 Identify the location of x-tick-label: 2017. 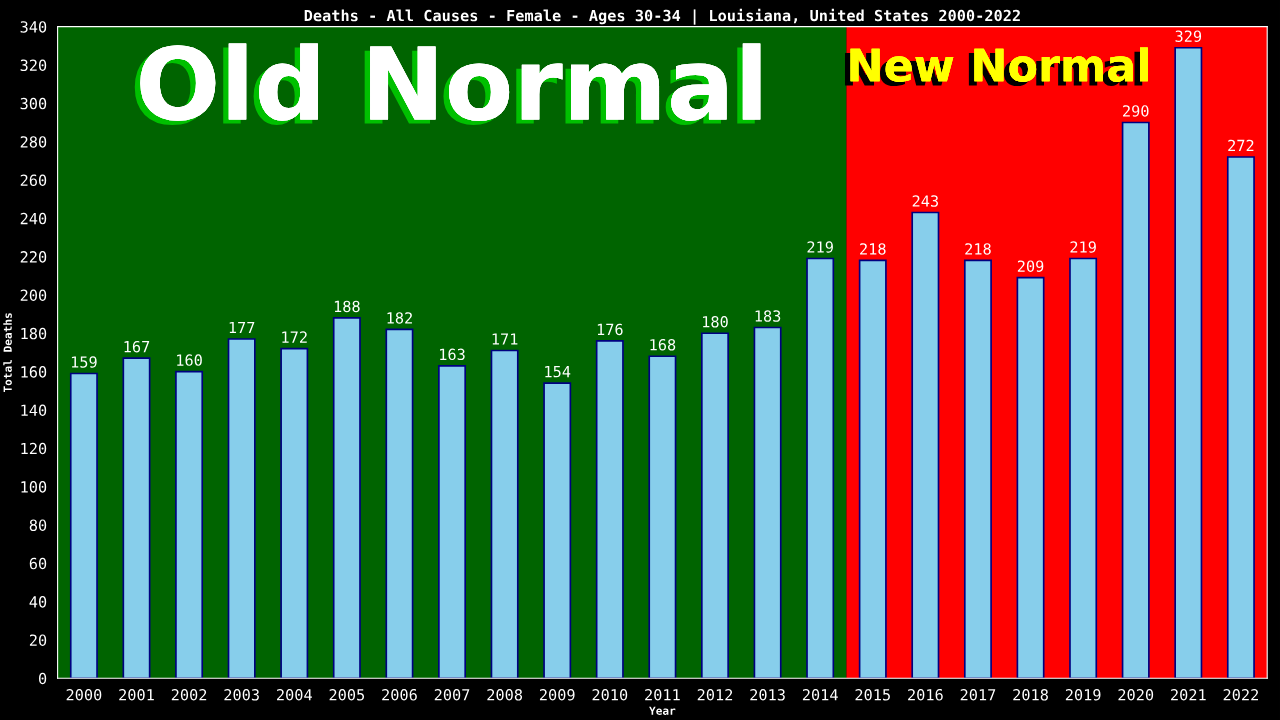
(978, 695).